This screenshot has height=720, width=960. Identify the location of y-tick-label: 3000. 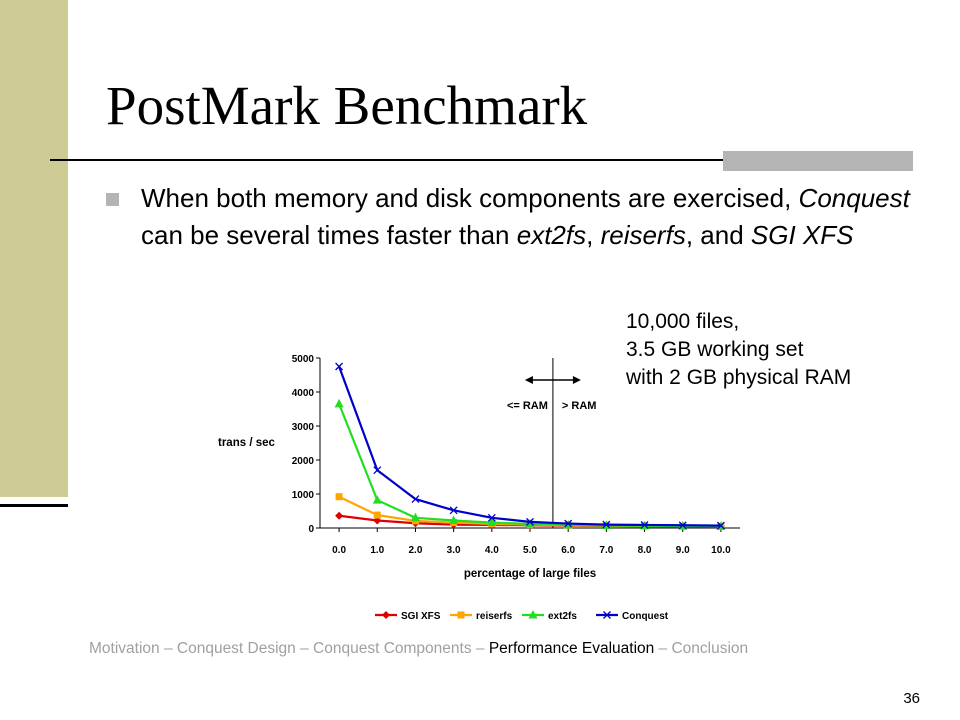
(303, 427).